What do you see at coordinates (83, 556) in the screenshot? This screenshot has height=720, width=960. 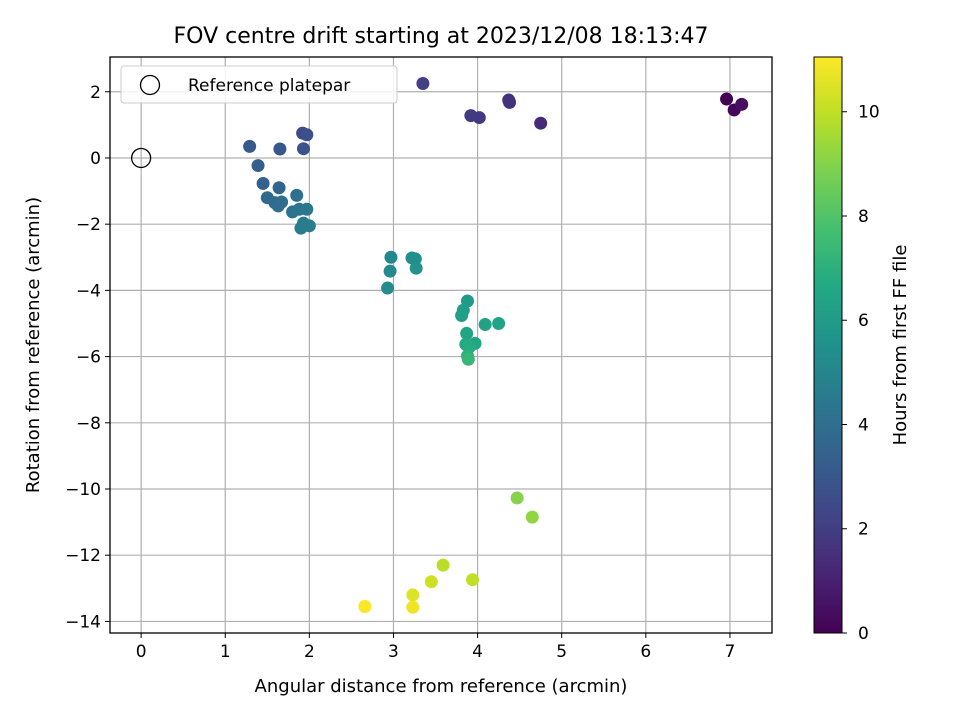 I see `y-tick-label: −12` at bounding box center [83, 556].